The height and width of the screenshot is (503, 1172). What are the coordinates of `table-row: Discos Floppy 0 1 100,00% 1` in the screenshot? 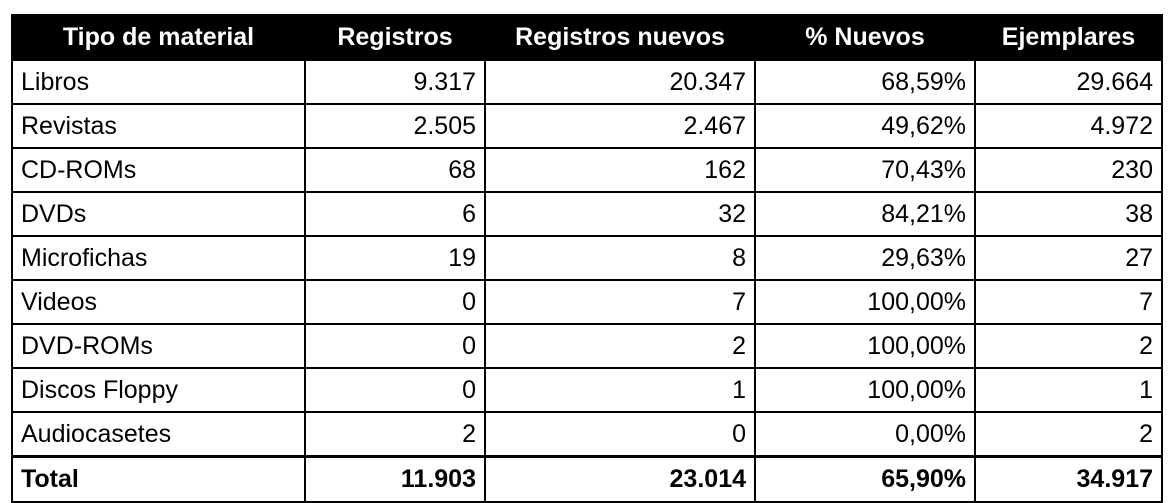 It's located at (587, 390).